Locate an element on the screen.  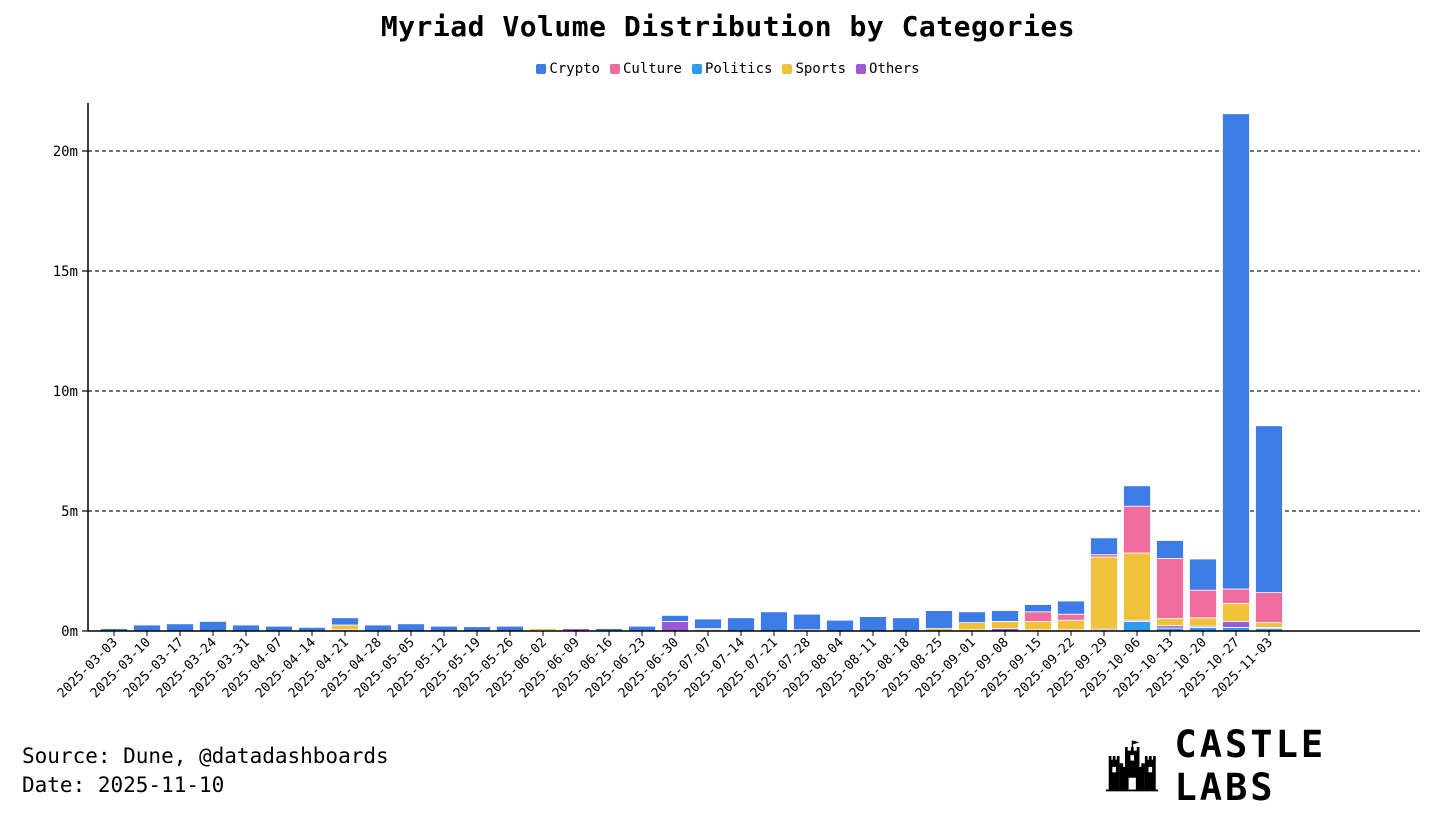
legend-item-sports: Sports is located at coordinates (814, 69).